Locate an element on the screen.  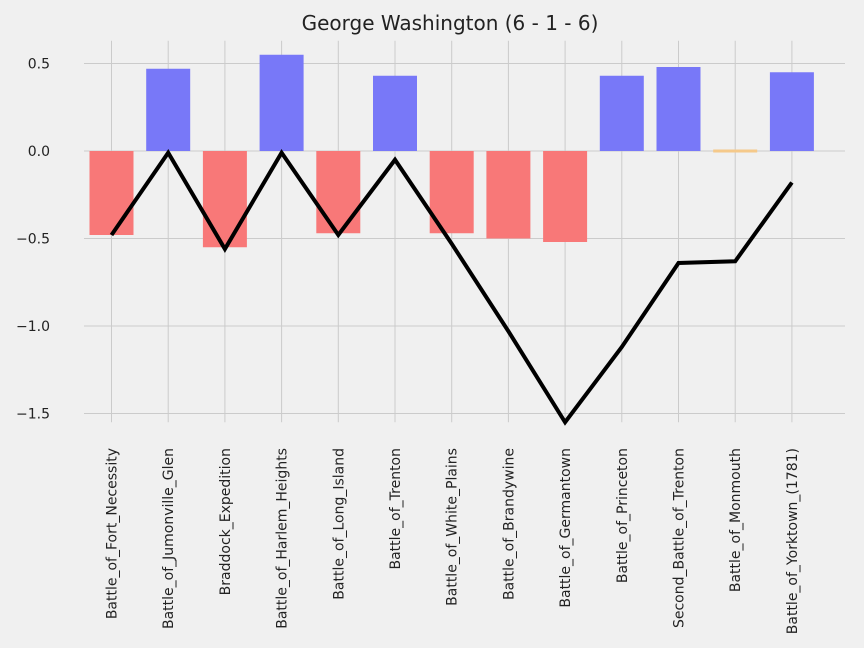
y-tick-label: 0.5 is located at coordinates (39, 65).